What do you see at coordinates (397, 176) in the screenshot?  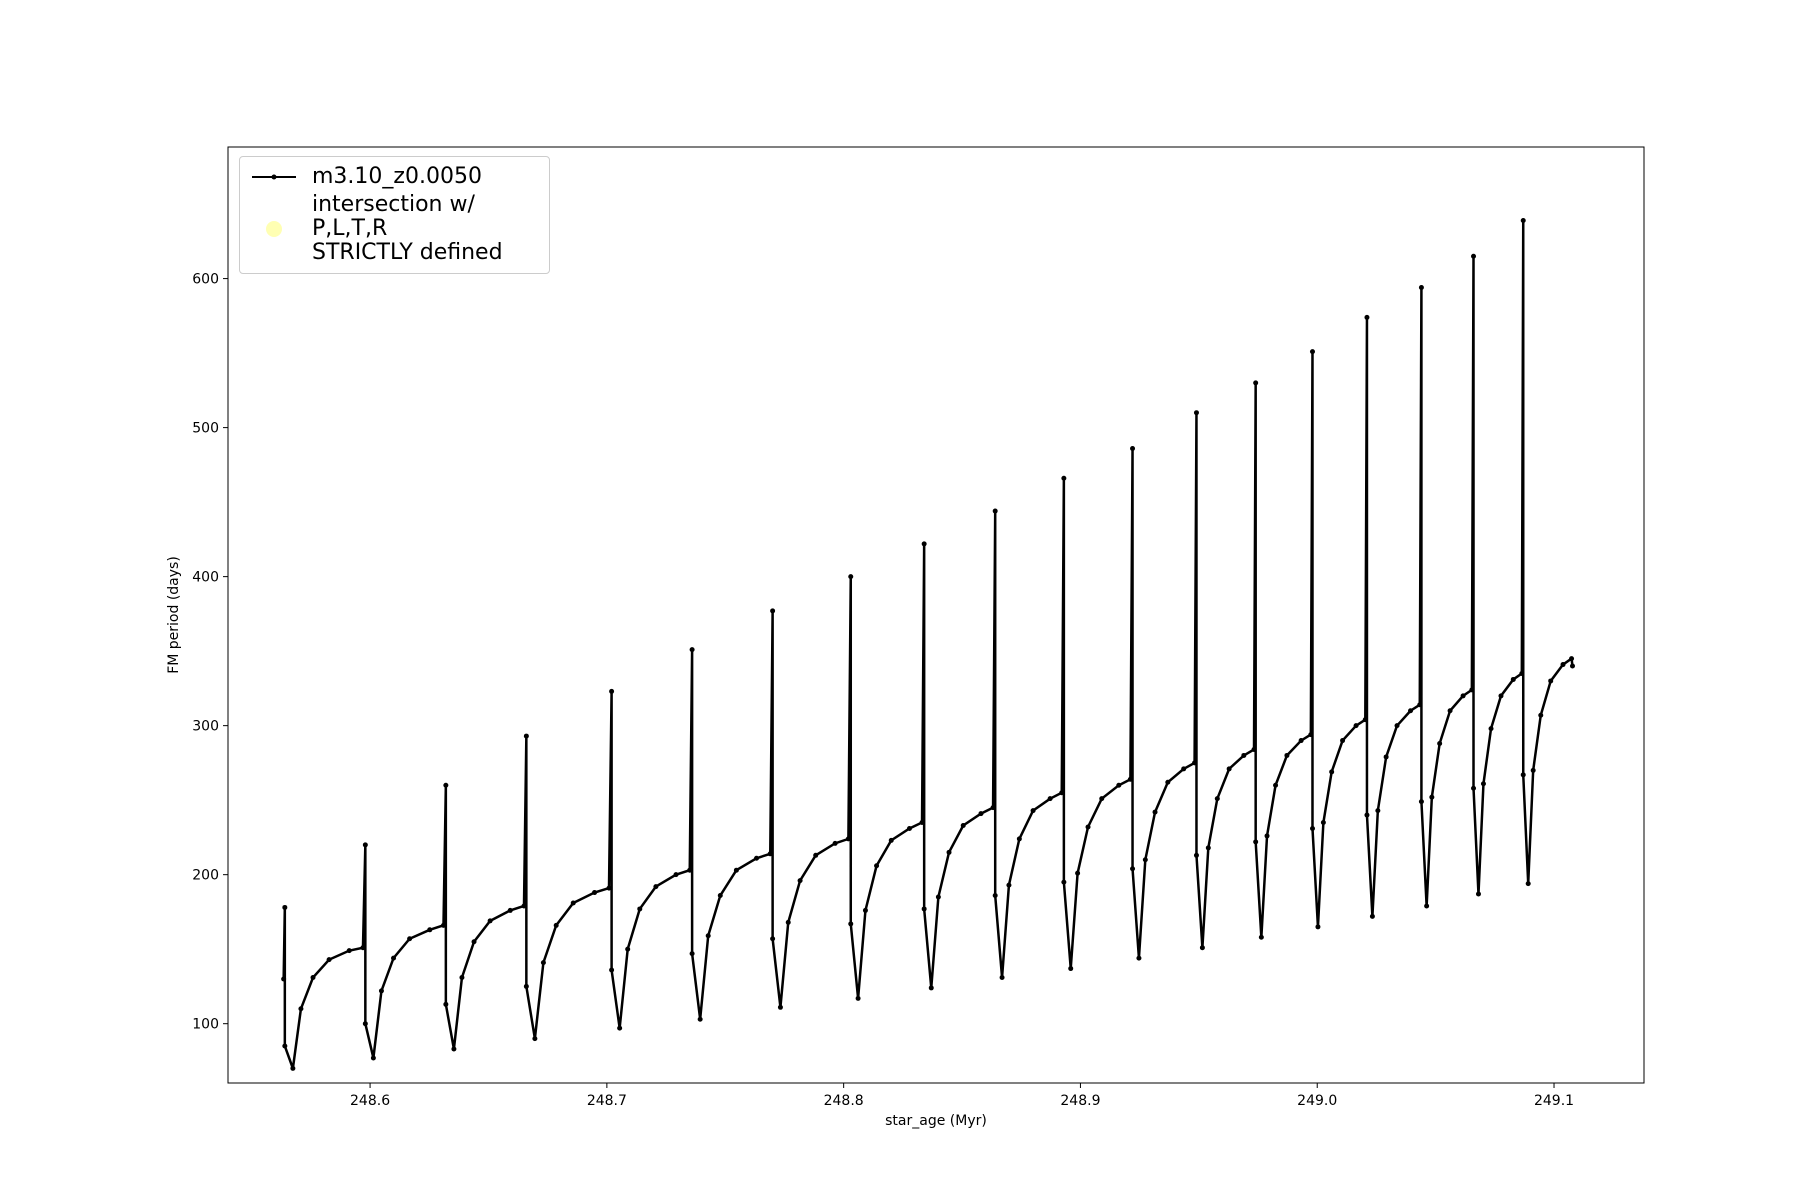 I see `legend-label: m3.10_z0.0050` at bounding box center [397, 176].